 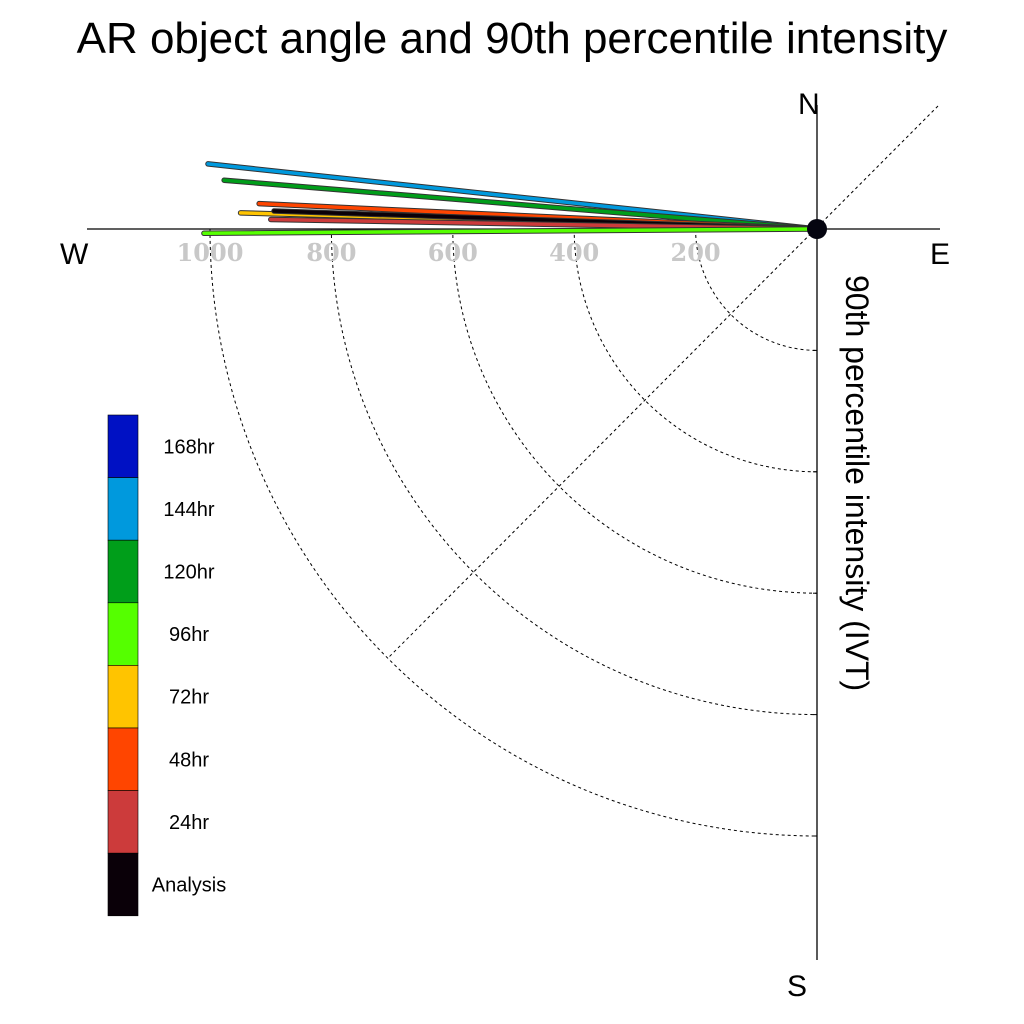 What do you see at coordinates (123, 697) in the screenshot?
I see `legend-swatch-72hr` at bounding box center [123, 697].